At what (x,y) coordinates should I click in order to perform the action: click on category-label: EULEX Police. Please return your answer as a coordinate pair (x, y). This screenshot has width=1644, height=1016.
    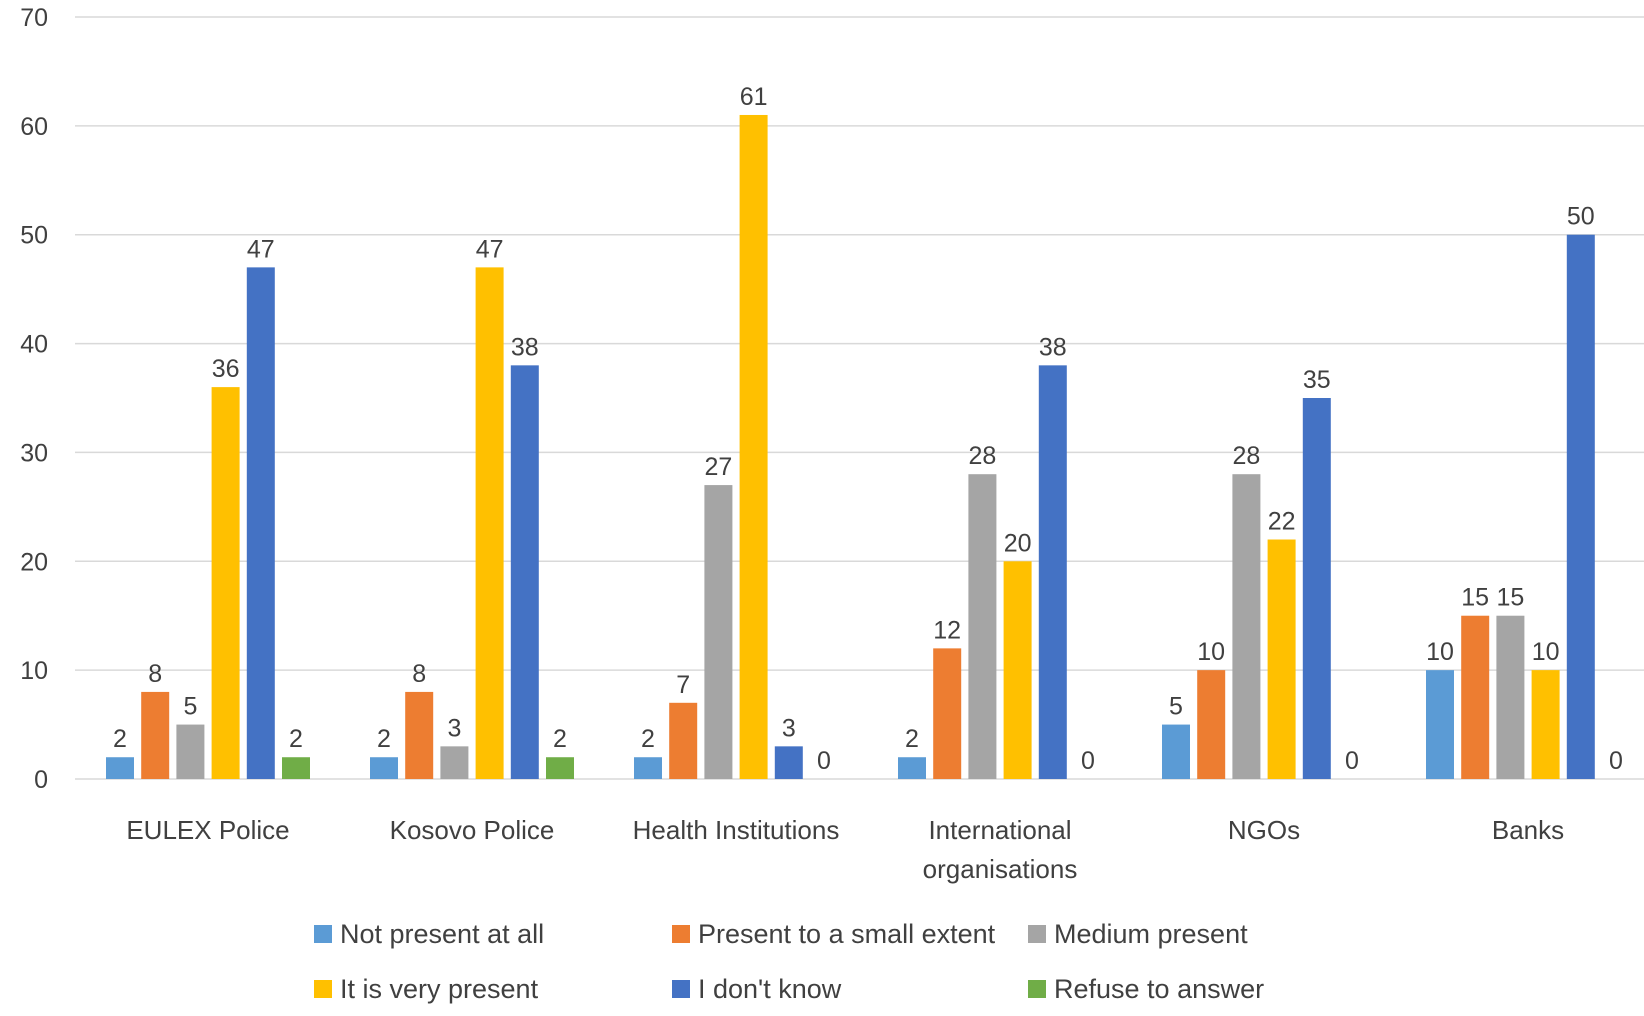
    Looking at the image, I should click on (207, 830).